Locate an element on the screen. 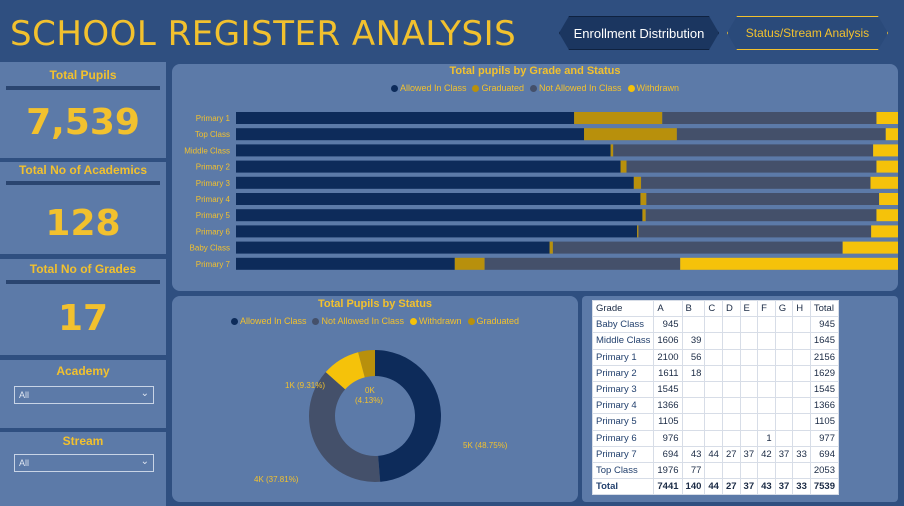 Image resolution: width=904 pixels, height=506 pixels. table-cell: 1606 is located at coordinates (668, 341).